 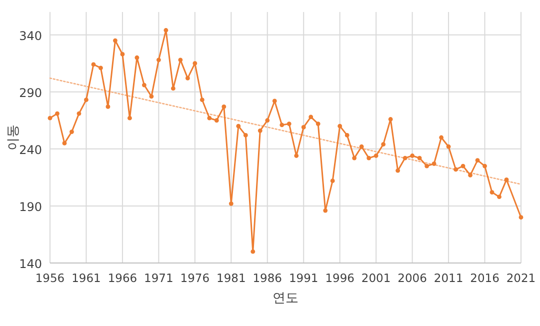 I want to click on y-tick-label: 340, so click(x=30, y=35).